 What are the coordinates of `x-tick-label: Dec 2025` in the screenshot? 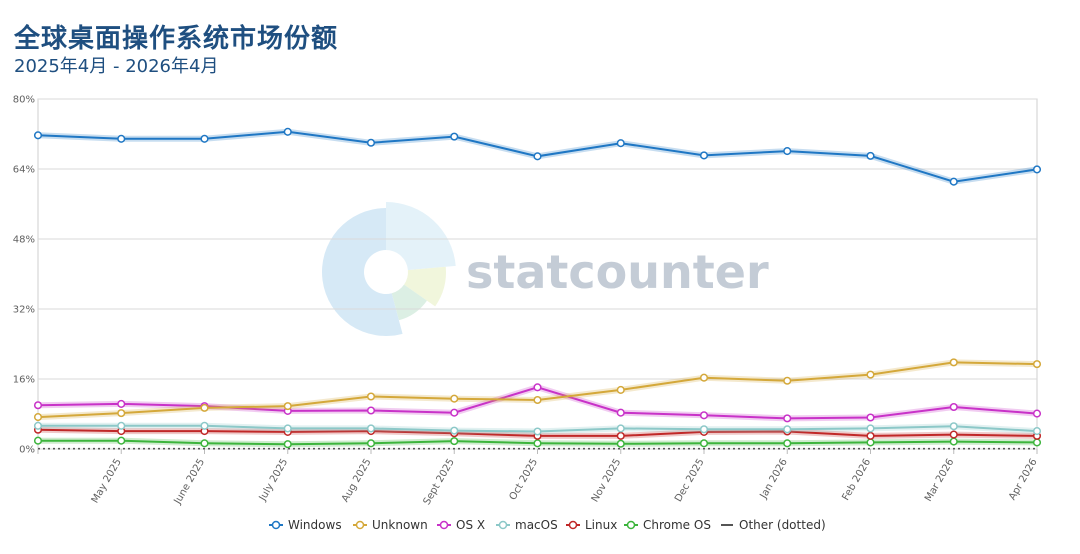 It's located at (690, 480).